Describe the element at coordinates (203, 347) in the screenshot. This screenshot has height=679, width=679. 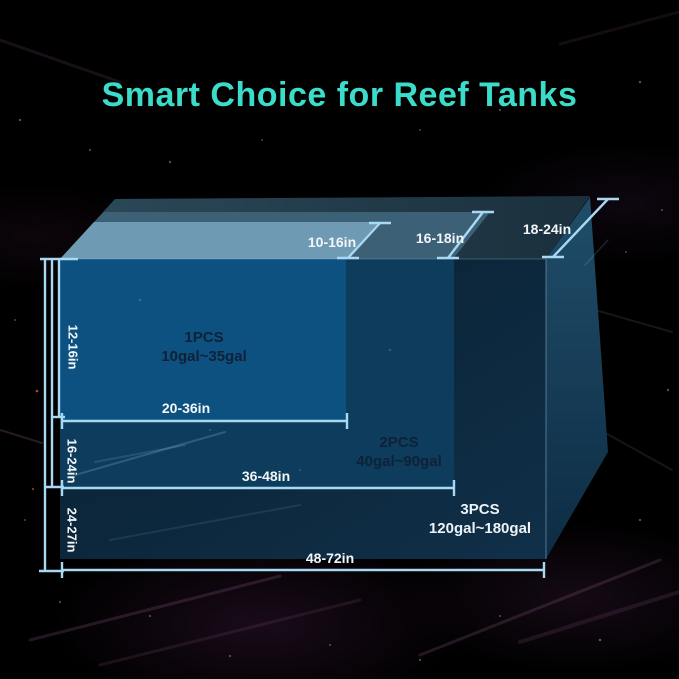
I see `tank1-capacity-label: 1PCS 10gal~35gal` at that location.